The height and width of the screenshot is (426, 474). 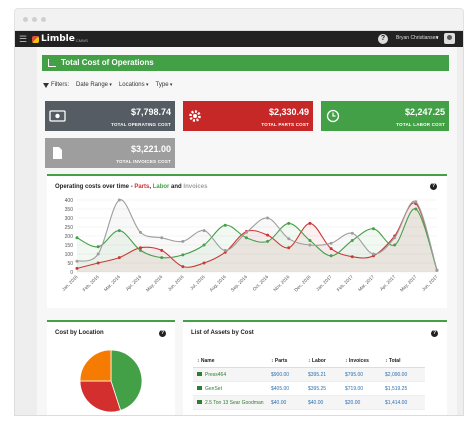 What do you see at coordinates (23, 39) in the screenshot?
I see `menu-icon: ☰` at bounding box center [23, 39].